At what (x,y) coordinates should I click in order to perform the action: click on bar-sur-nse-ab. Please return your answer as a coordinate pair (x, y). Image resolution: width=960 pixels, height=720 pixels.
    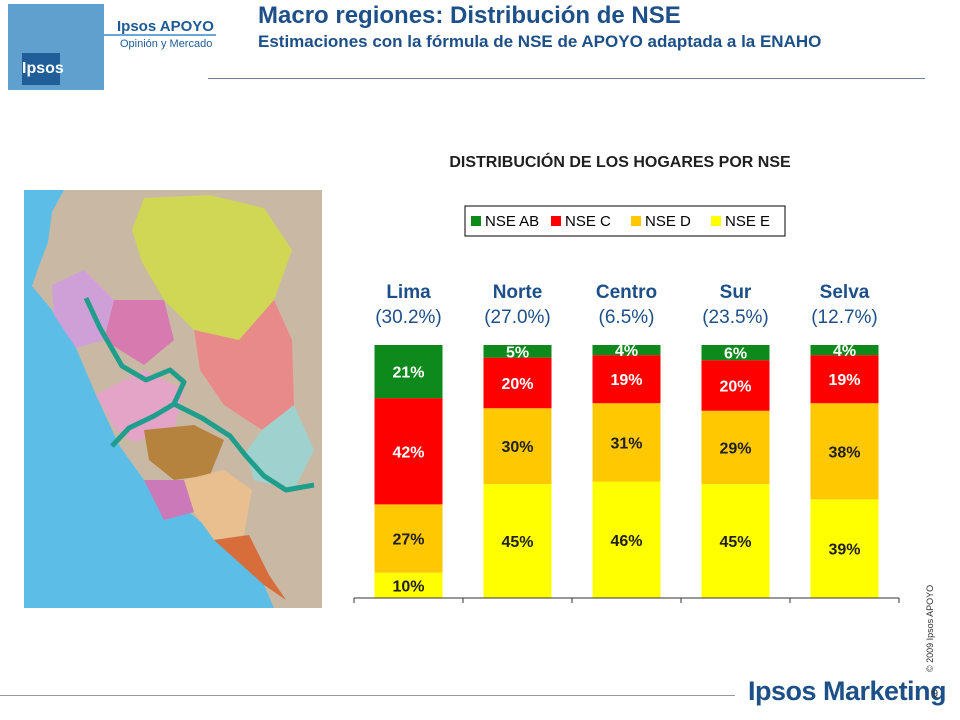
    Looking at the image, I should click on (735, 353).